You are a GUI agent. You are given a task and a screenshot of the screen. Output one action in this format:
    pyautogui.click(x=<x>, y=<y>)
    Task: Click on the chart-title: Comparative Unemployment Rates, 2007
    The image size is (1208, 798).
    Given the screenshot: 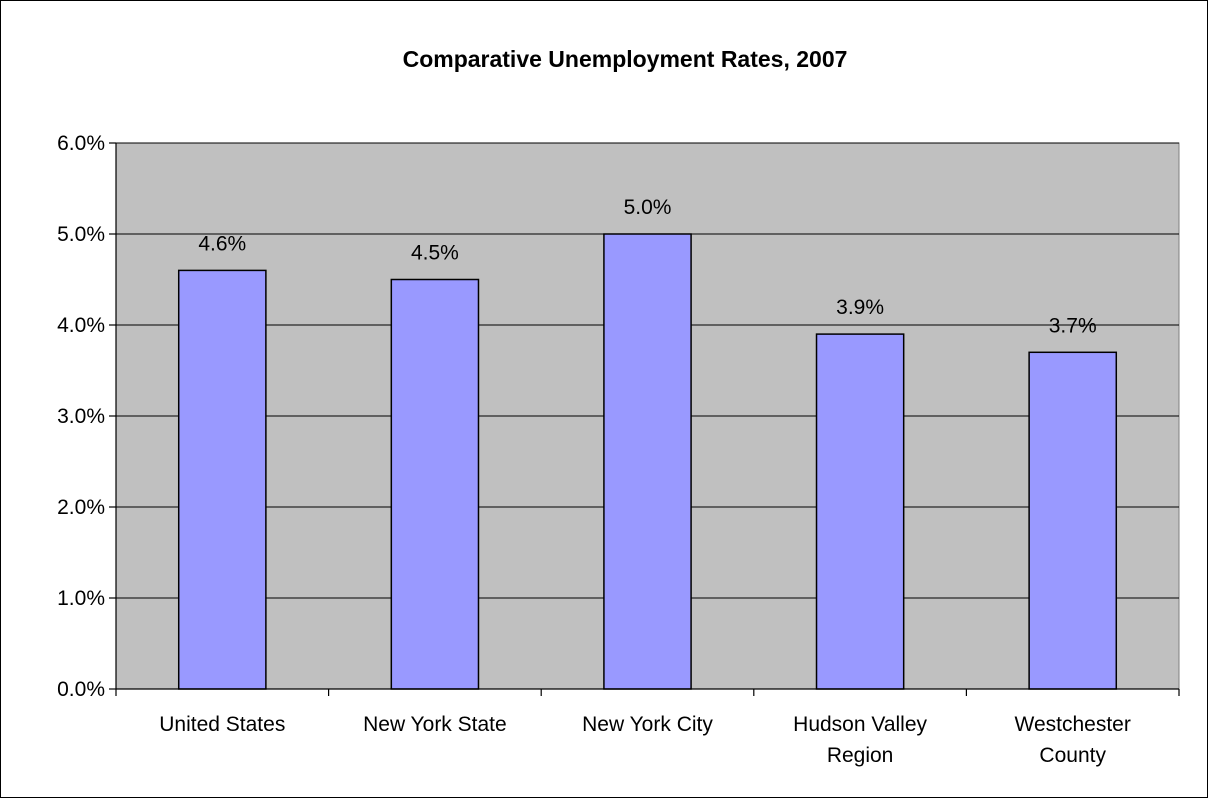 What is the action you would take?
    pyautogui.click(x=625, y=59)
    